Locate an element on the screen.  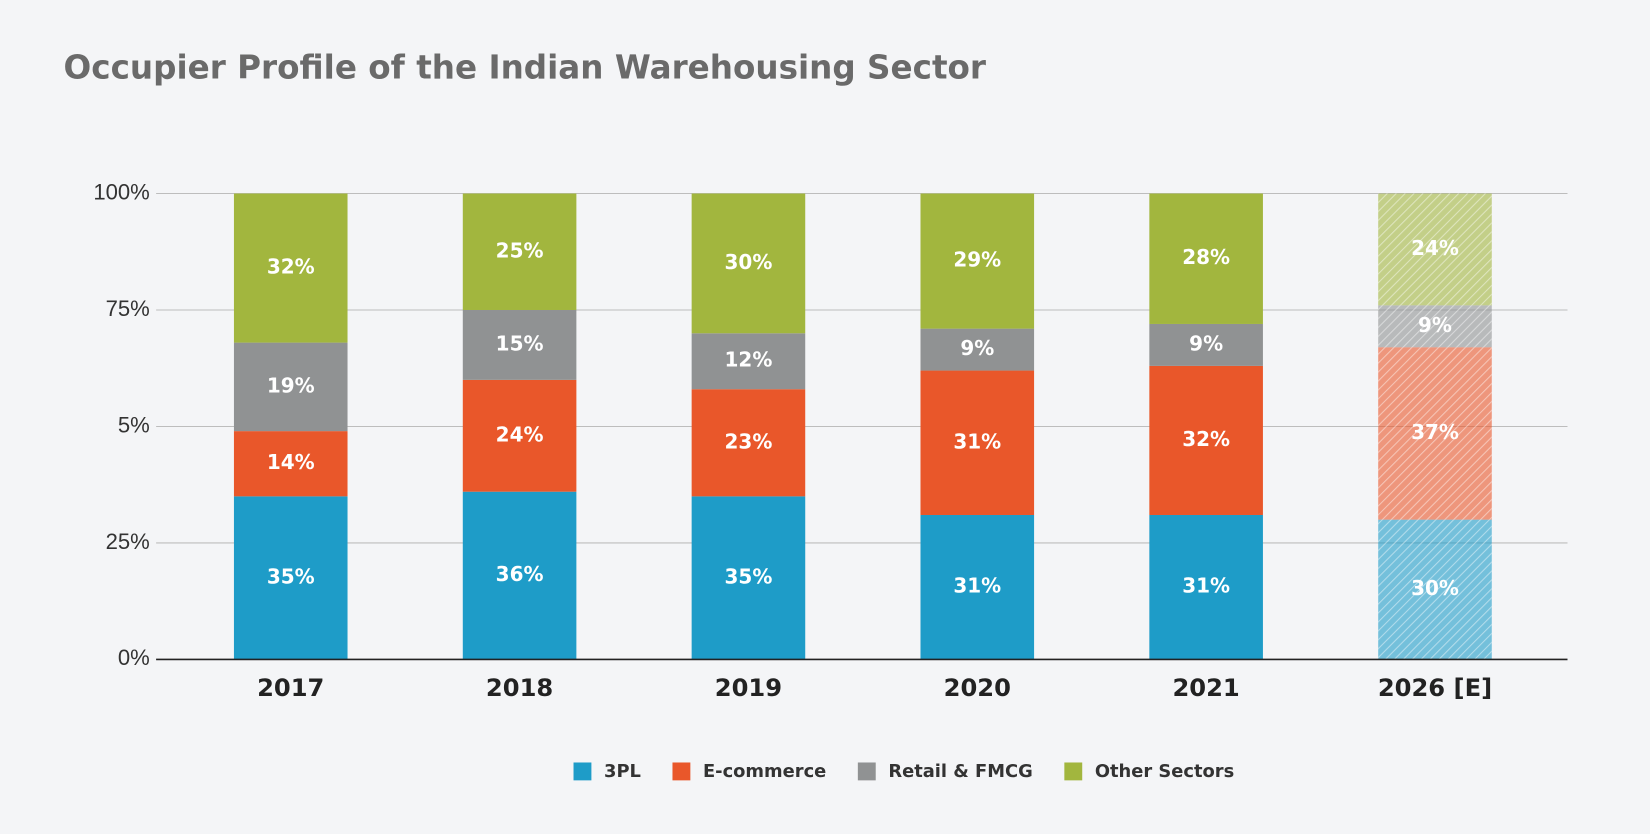
data-label: 25% is located at coordinates (520, 250).